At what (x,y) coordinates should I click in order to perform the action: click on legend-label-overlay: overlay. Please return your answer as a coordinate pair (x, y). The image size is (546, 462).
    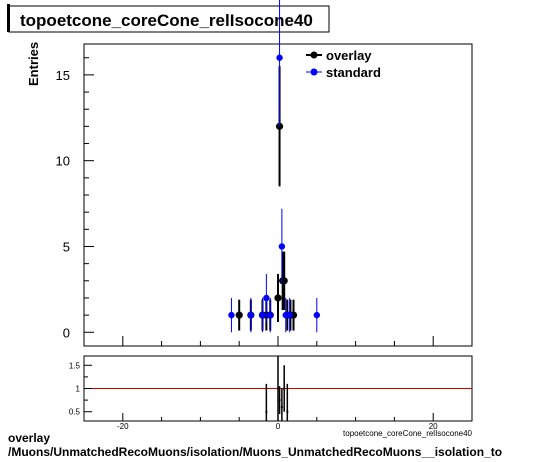
    Looking at the image, I should click on (349, 55).